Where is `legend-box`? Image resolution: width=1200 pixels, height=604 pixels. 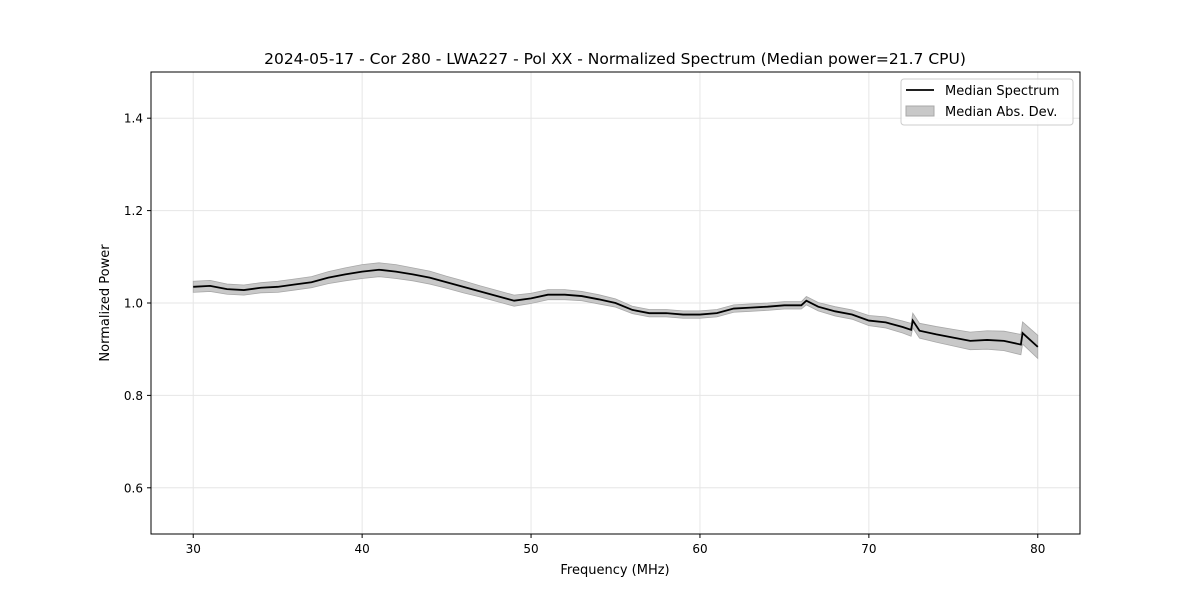 legend-box is located at coordinates (987, 102).